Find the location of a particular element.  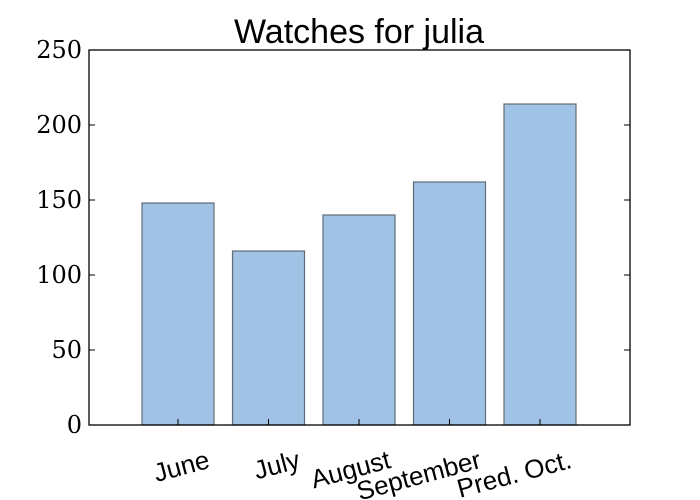

y-tick-label-5: 250 is located at coordinates (59, 50).